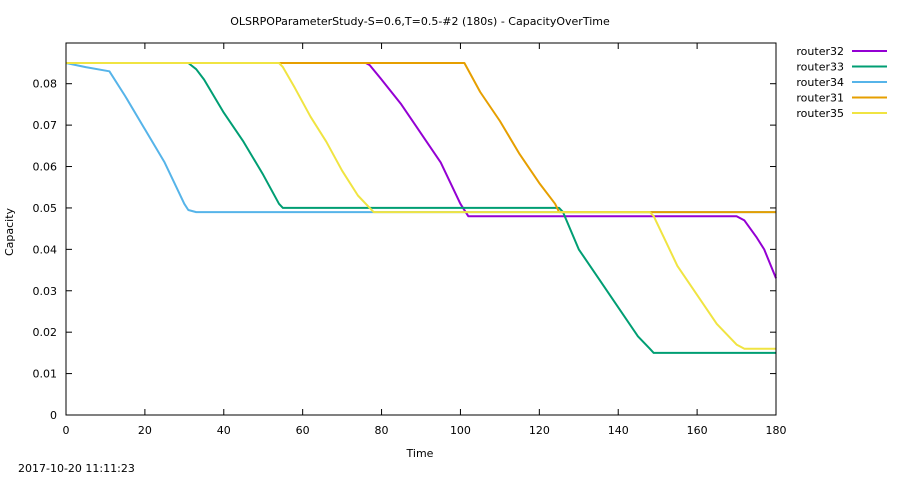 The height and width of the screenshot is (480, 900). I want to click on x-tick-label: 60, so click(303, 430).